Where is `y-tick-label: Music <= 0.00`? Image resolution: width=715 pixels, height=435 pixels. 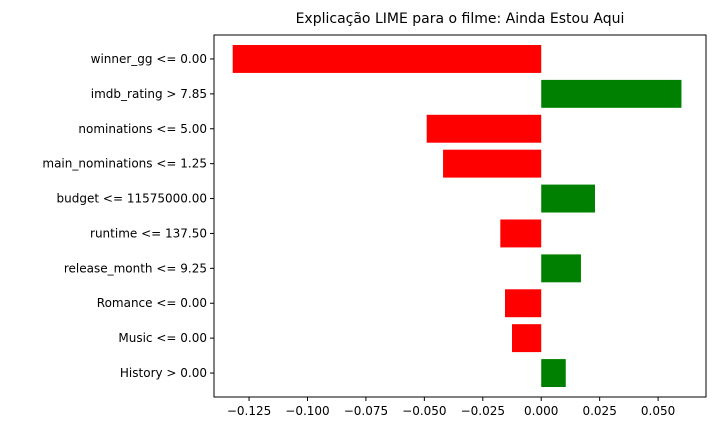 y-tick-label: Music <= 0.00 is located at coordinates (162, 338).